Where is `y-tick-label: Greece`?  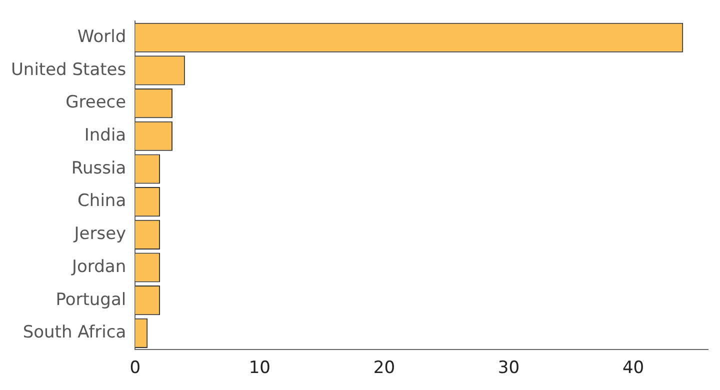 y-tick-label: Greece is located at coordinates (96, 102).